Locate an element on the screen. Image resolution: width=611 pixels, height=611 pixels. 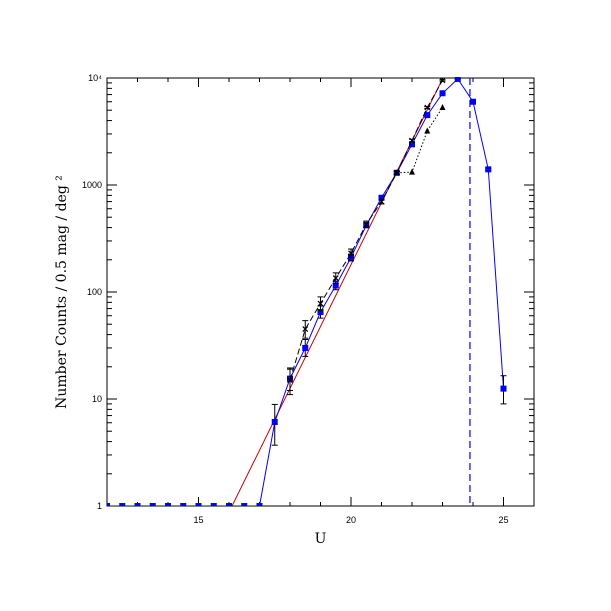
x-tick-label: 15 is located at coordinates (198, 520).